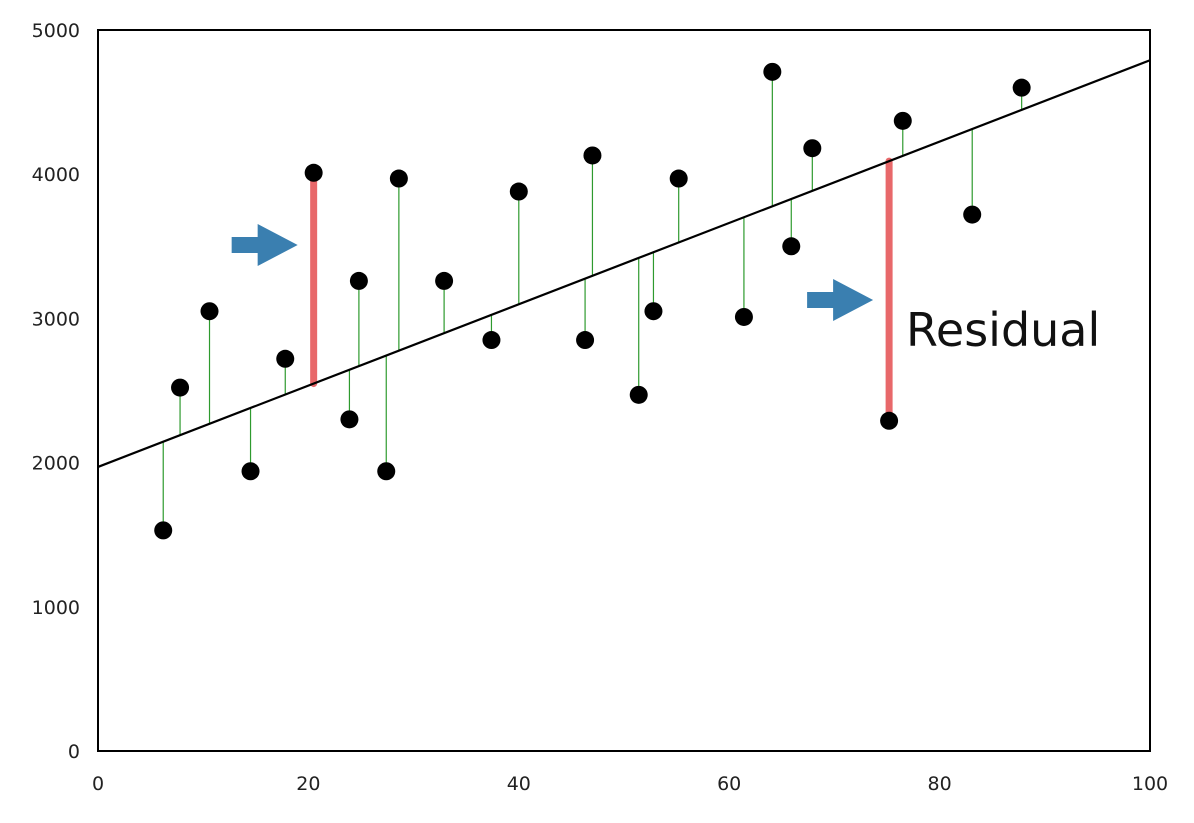 The width and height of the screenshot is (1194, 823). Describe the element at coordinates (940, 784) in the screenshot. I see `x-tick-label: 80` at that location.